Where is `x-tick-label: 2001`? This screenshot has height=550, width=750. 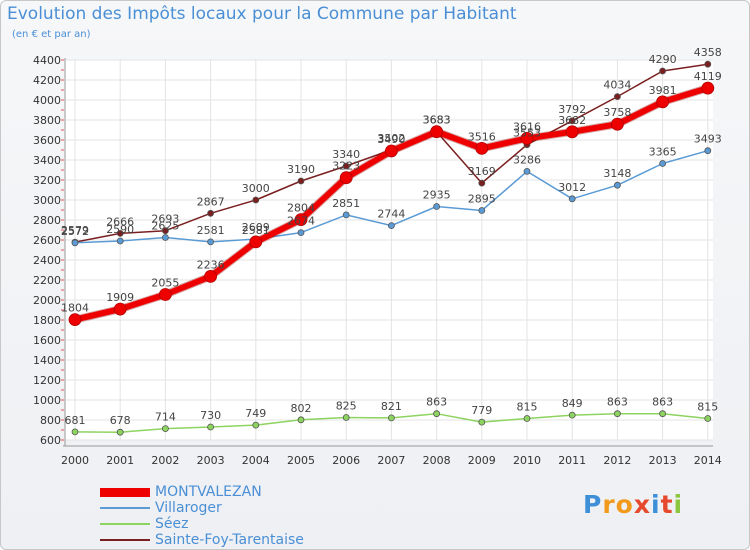
x-tick-label: 2001 is located at coordinates (120, 460).